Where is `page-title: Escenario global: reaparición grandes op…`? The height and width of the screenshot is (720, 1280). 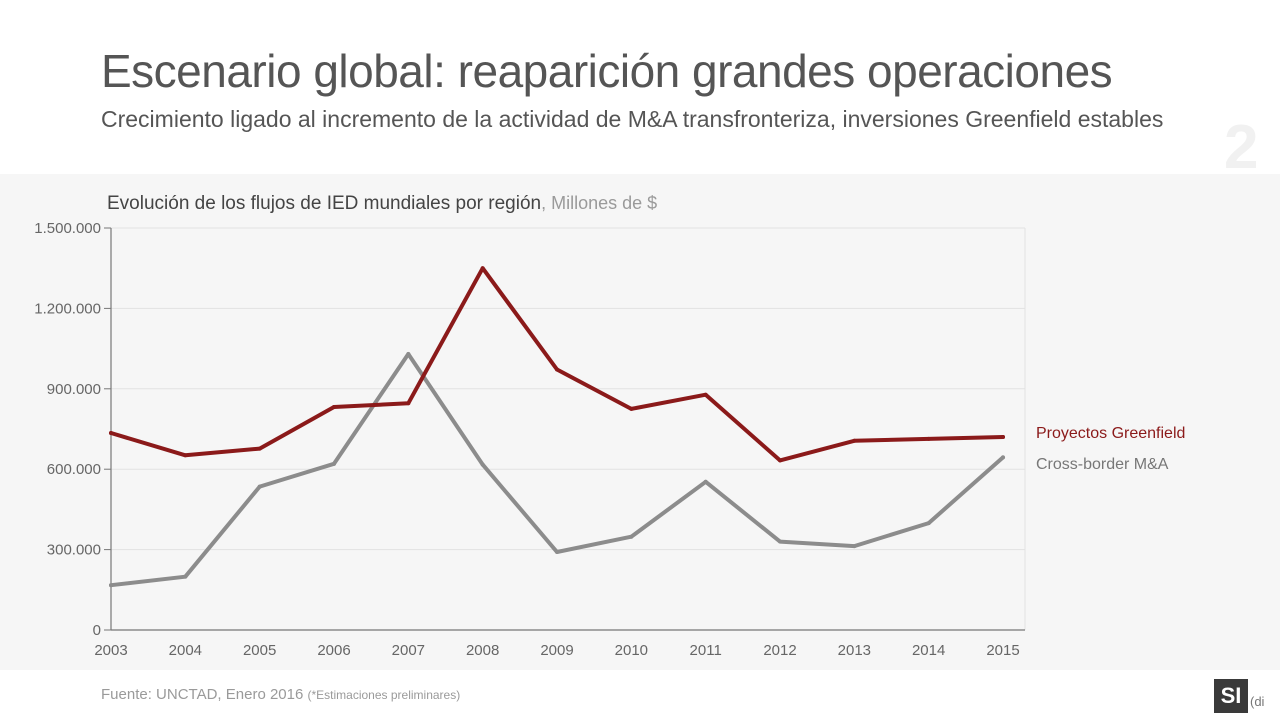 page-title: Escenario global: reaparición grandes op… is located at coordinates (607, 71).